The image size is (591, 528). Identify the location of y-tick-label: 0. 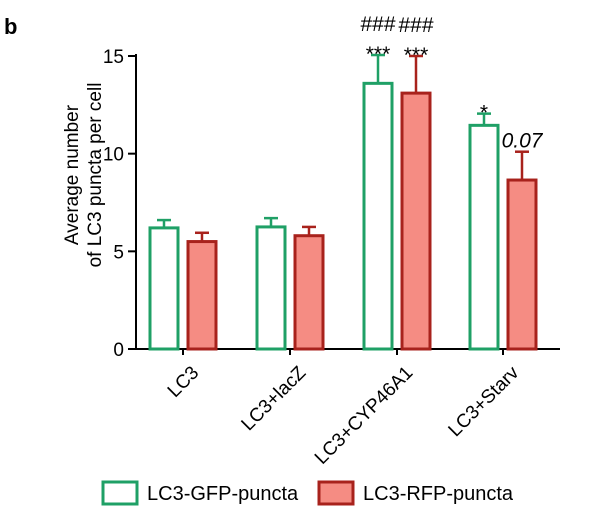
(118, 350).